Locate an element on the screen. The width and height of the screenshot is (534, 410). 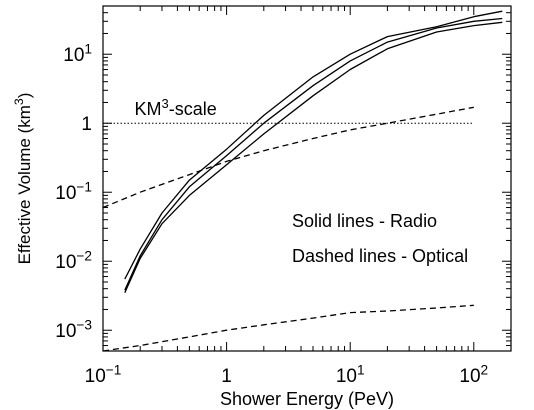
x-tick-label: 1 is located at coordinates (226, 376).